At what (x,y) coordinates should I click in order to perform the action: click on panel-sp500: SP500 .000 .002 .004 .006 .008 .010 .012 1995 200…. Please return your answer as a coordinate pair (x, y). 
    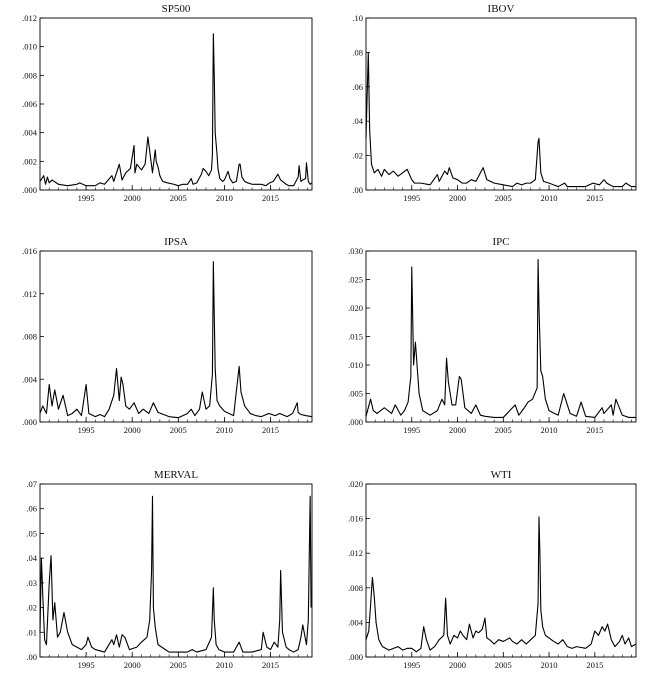
    Looking at the image, I should click on (167, 103).